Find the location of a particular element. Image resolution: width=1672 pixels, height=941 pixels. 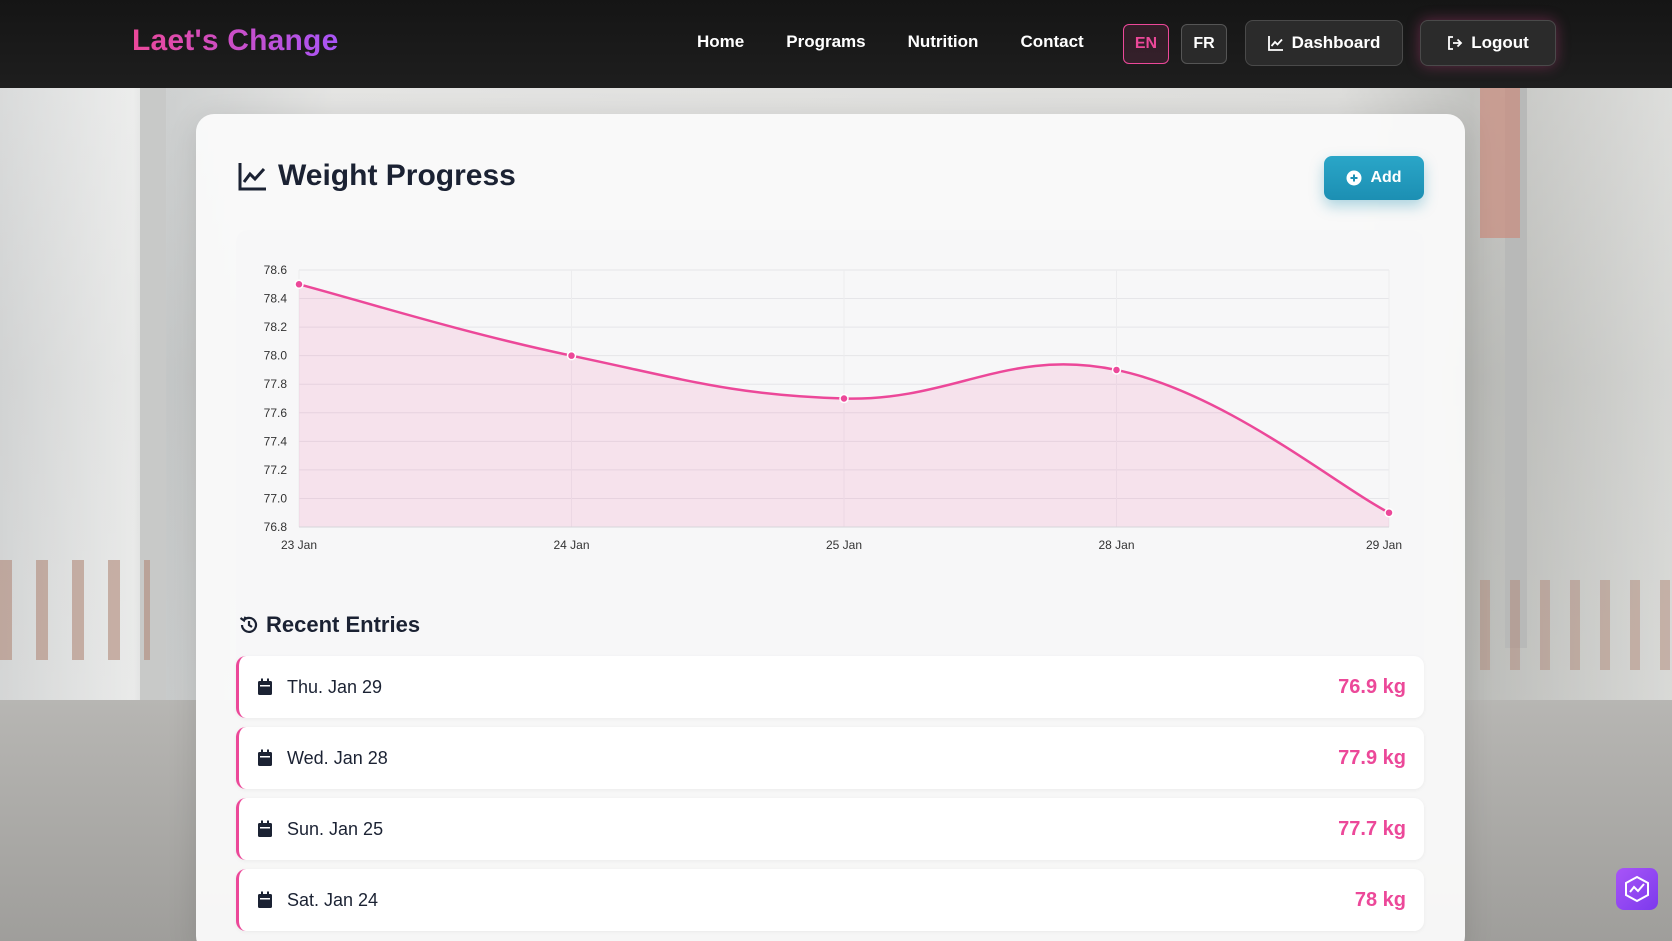

y-tick-label: 77.4 is located at coordinates (276, 441).